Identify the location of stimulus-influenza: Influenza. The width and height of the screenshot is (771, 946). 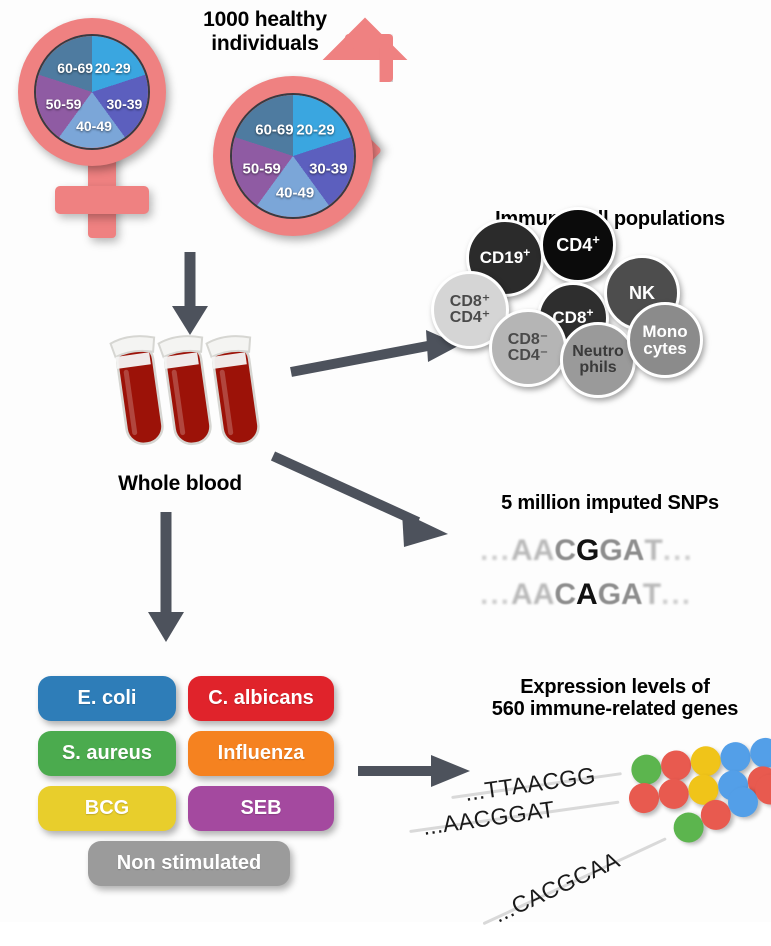
(261, 753).